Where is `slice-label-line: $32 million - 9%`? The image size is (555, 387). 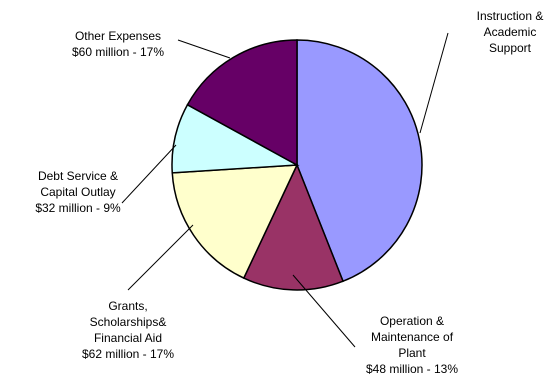 slice-label-line: $32 million - 9% is located at coordinates (78, 208).